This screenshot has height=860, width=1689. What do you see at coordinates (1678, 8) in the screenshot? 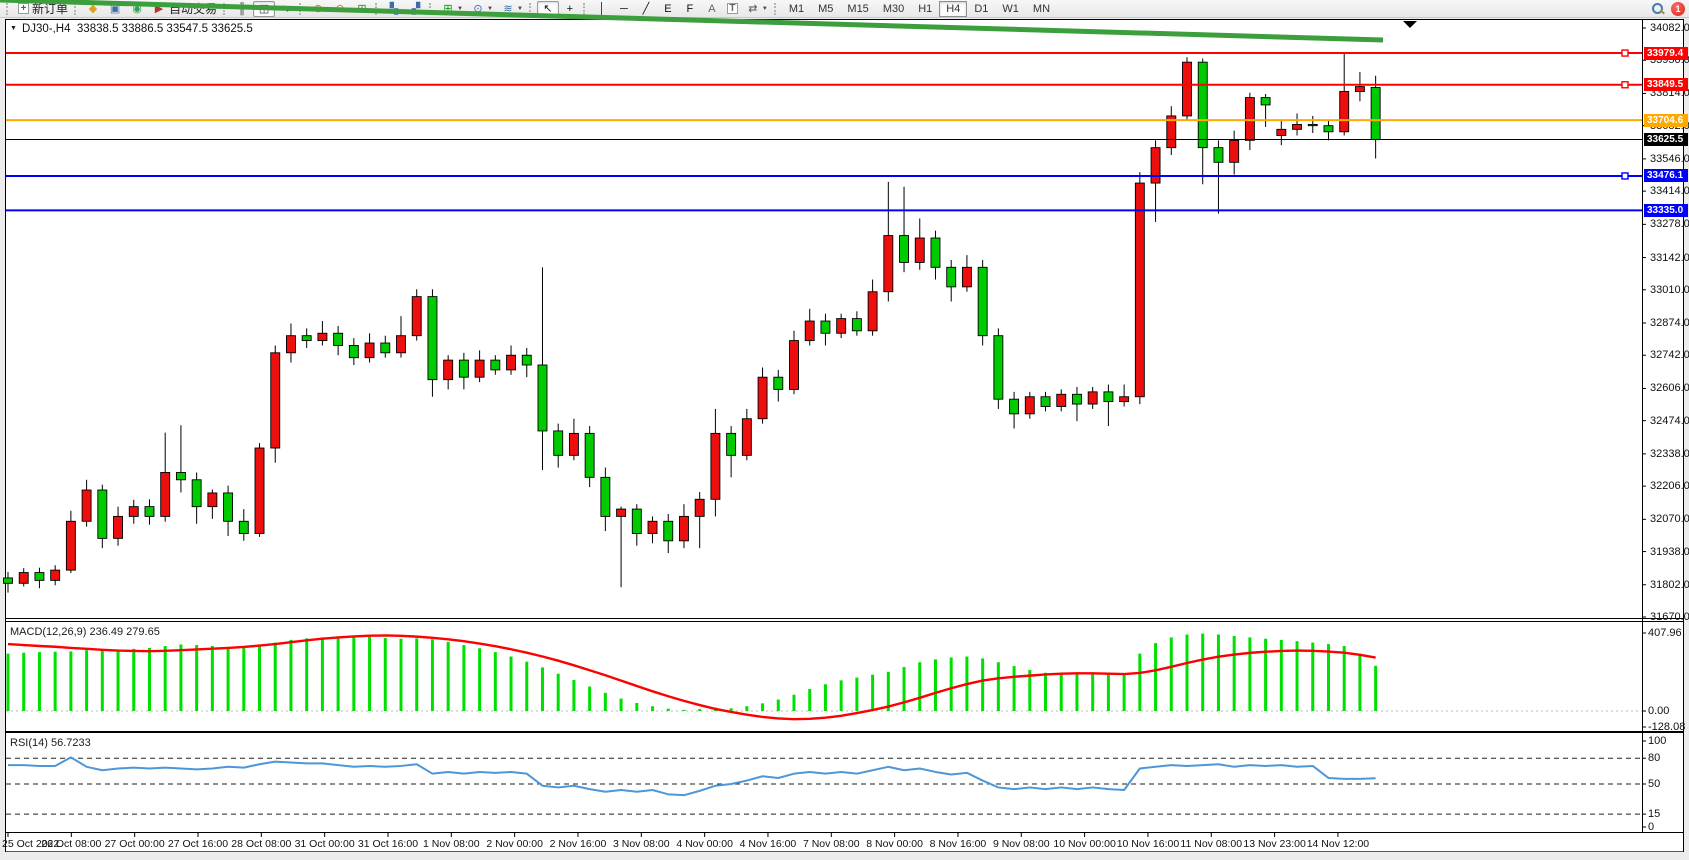
I see `notification-icon: 1` at bounding box center [1678, 8].